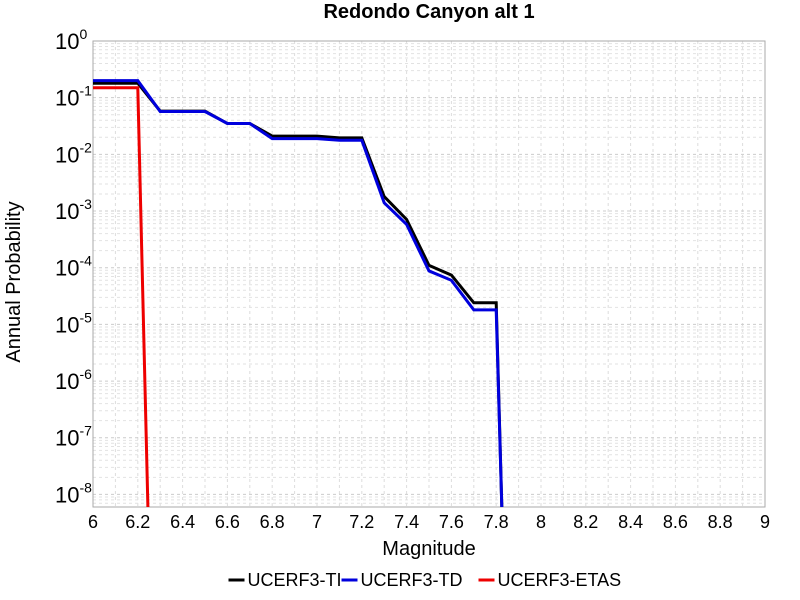  I want to click on x-tick-label: 6.2, so click(137, 522).